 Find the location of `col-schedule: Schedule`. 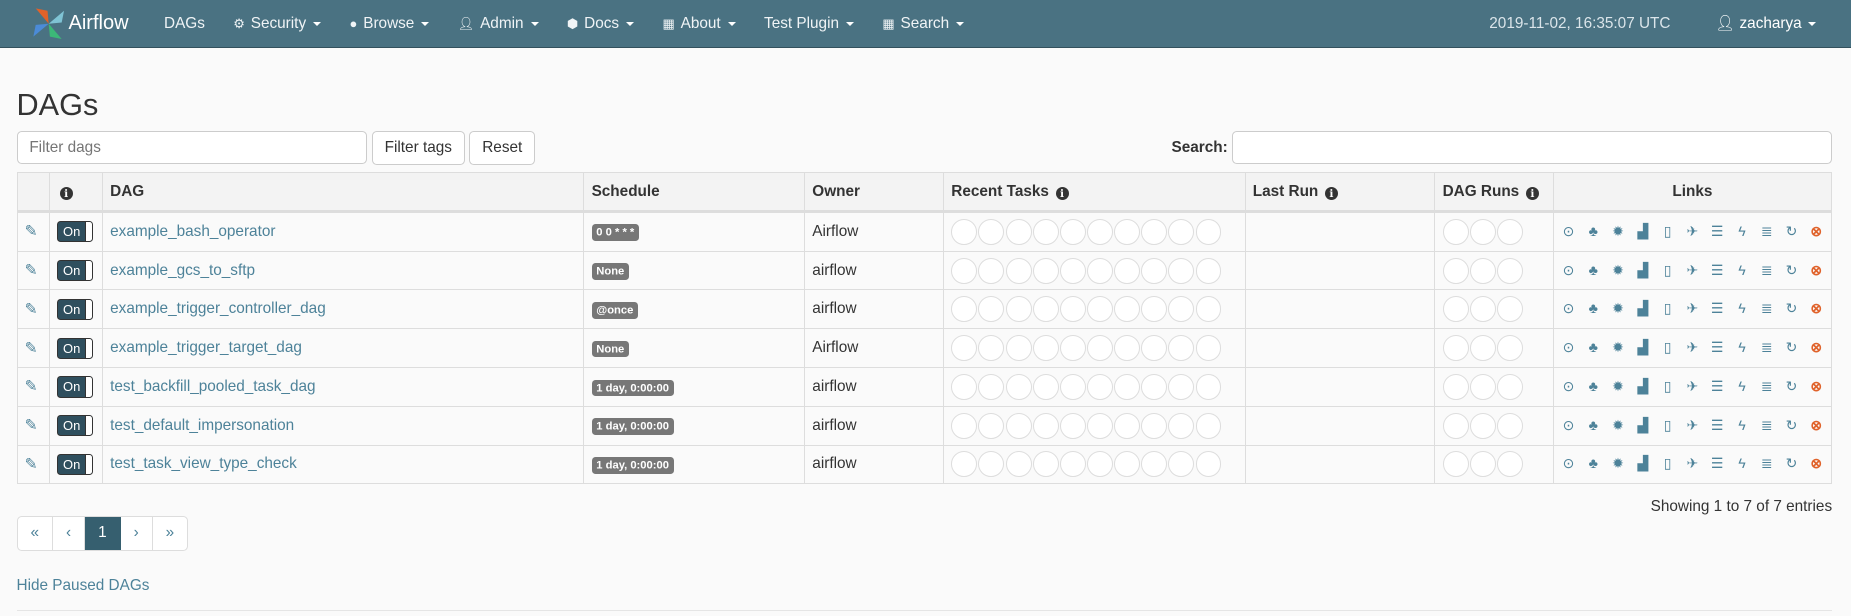

col-schedule: Schedule is located at coordinates (694, 192).